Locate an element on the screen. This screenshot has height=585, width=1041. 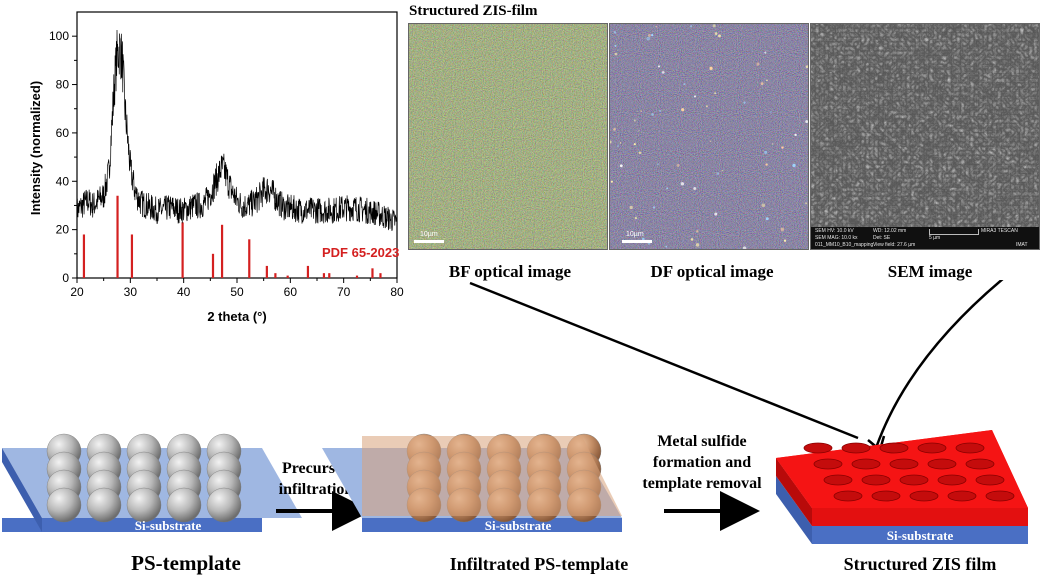
bf-connector-line is located at coordinates (664, 360).